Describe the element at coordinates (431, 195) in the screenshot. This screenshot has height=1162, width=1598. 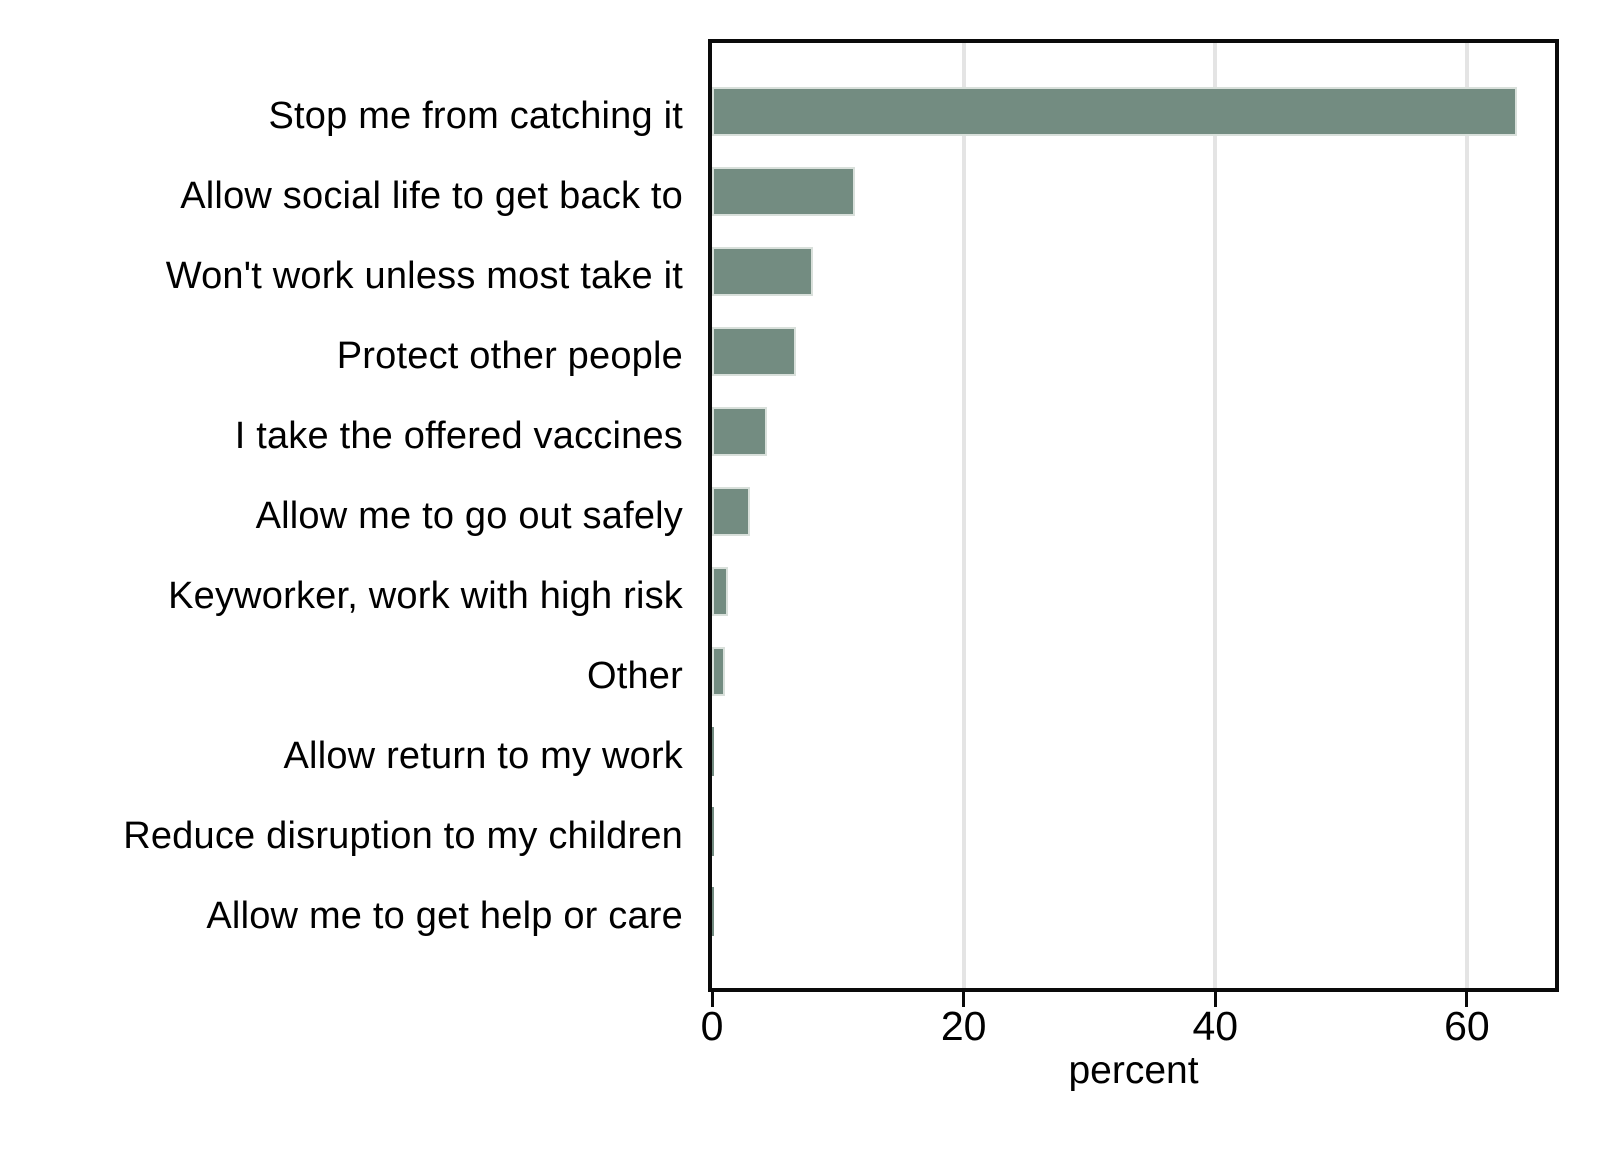
I see `category-label: Allow social life to get back to` at that location.